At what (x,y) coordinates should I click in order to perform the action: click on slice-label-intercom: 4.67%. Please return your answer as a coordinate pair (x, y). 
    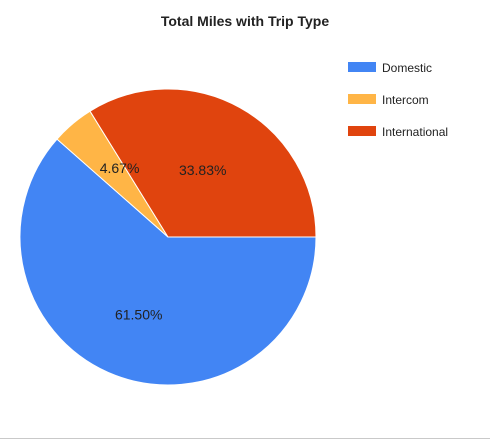
    Looking at the image, I should click on (120, 168).